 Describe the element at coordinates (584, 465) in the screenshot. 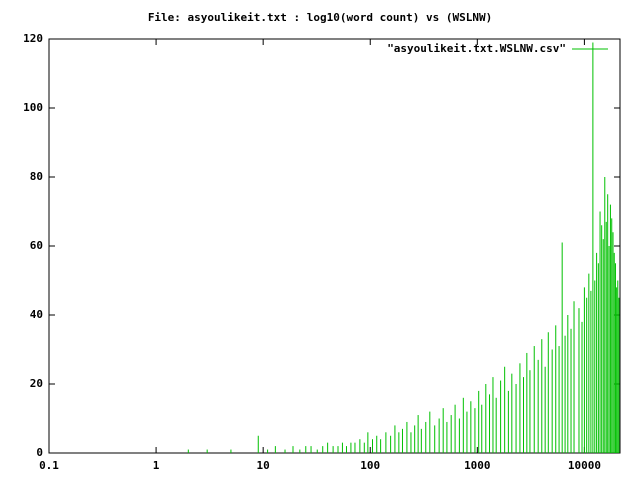

I see `x-tick-label: 10000` at that location.